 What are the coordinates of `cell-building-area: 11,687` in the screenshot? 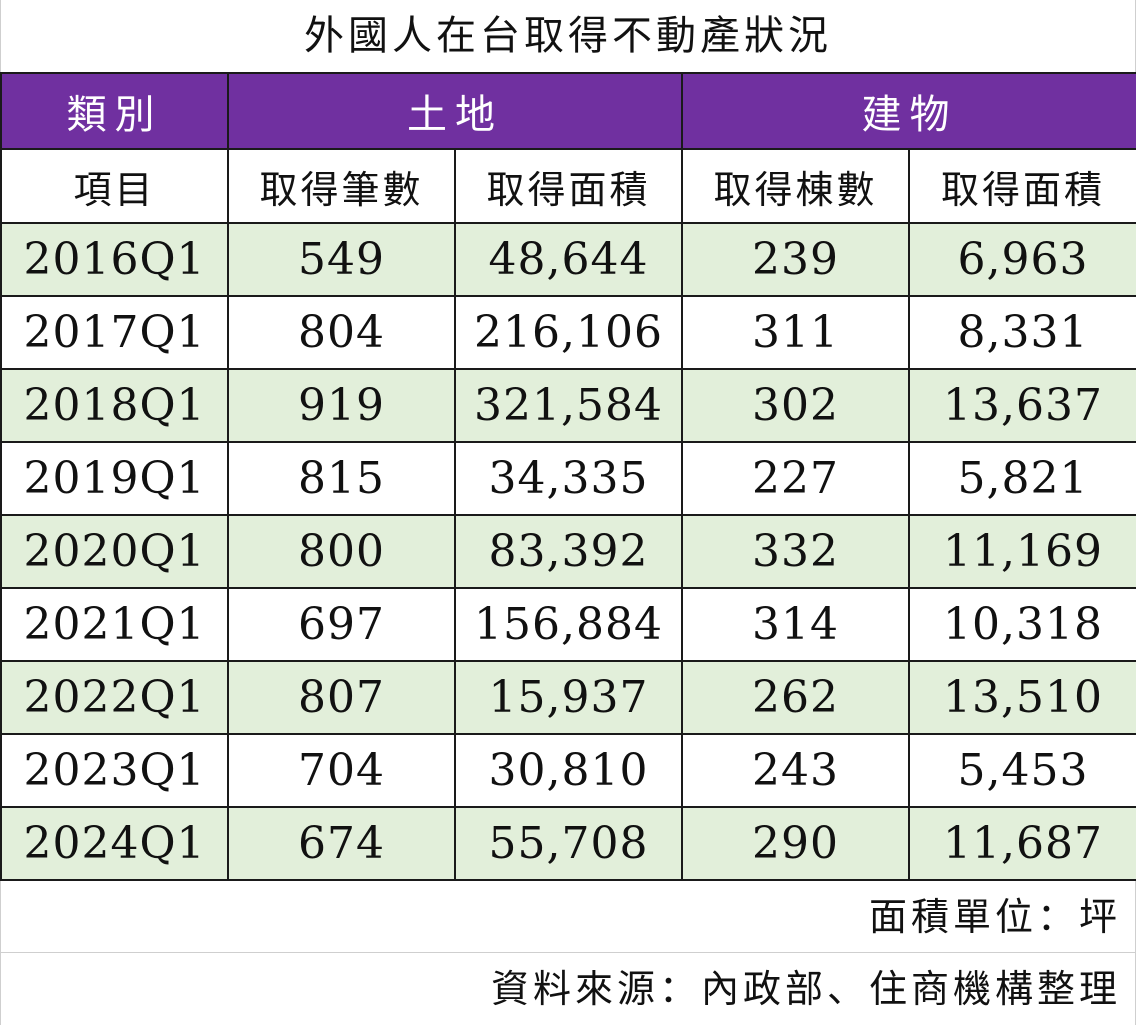 It's located at (1022, 843).